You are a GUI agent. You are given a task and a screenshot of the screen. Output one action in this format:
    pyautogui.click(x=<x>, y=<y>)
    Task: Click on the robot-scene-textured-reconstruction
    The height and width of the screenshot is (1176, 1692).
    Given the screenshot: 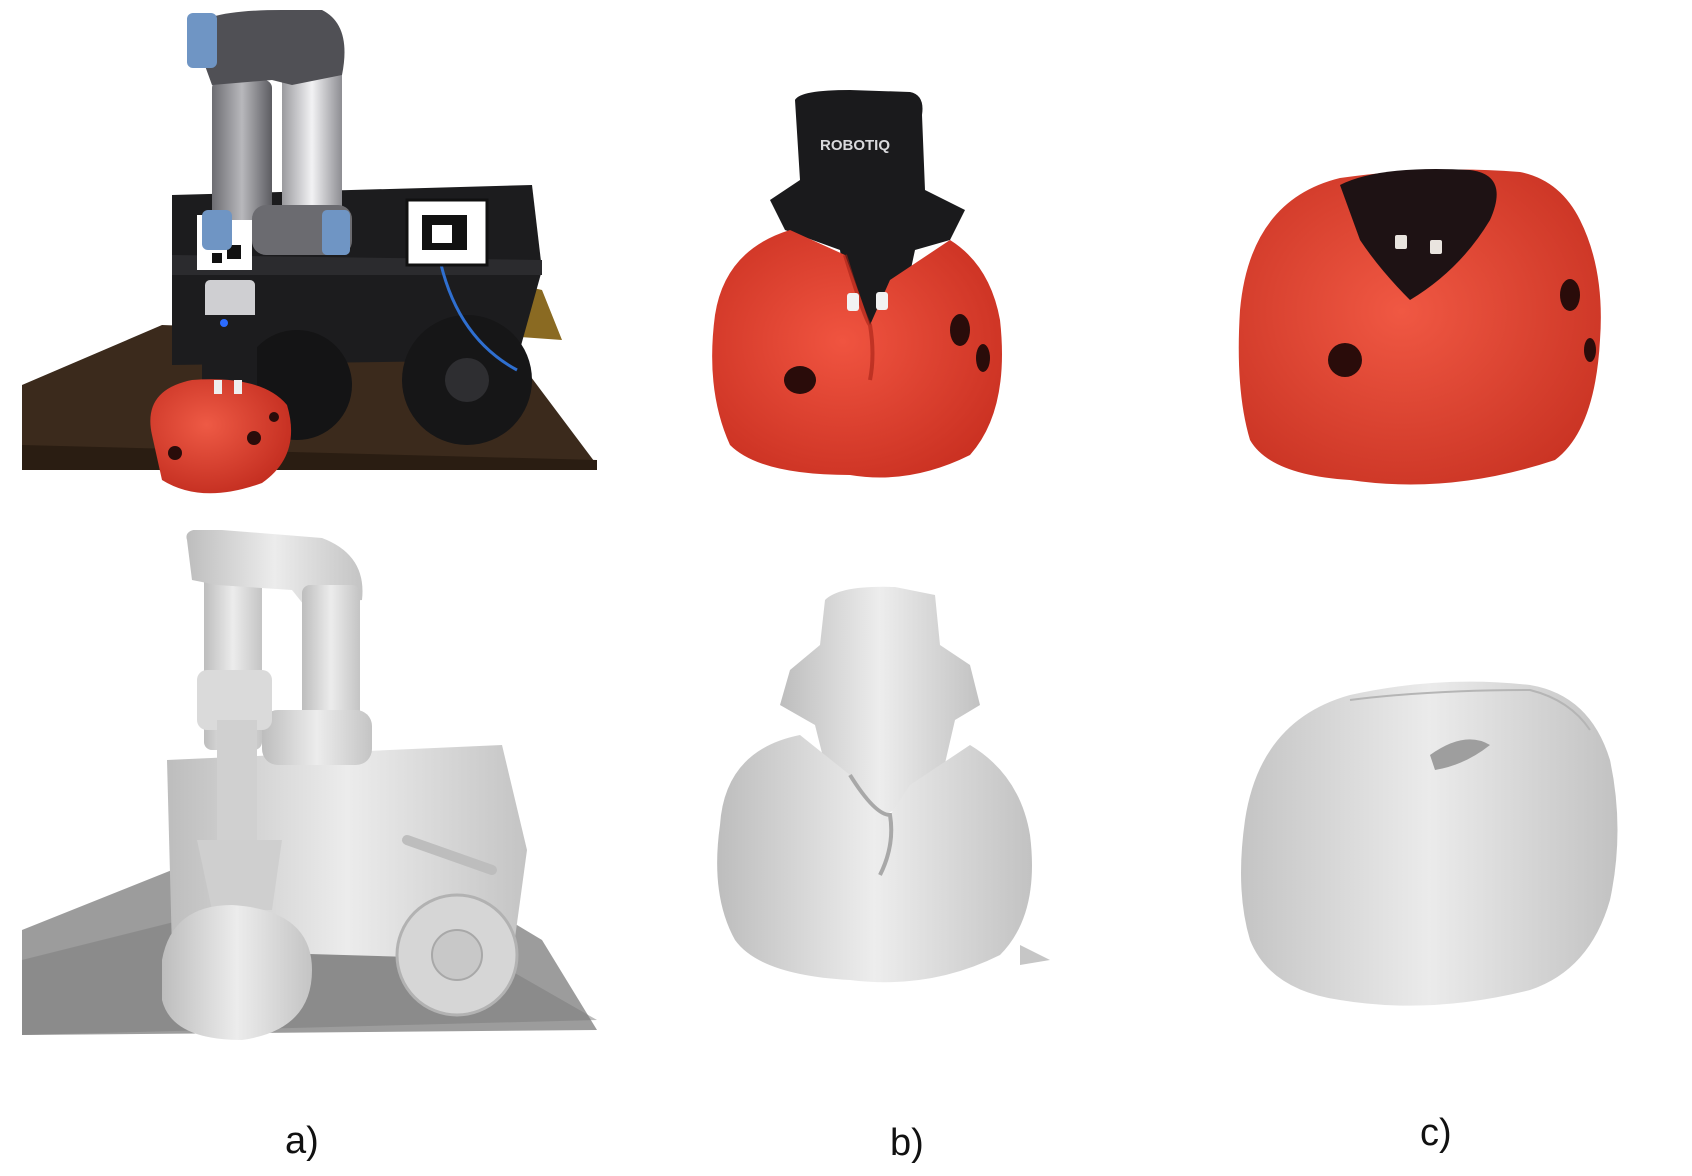 What is the action you would take?
    pyautogui.click(x=309, y=257)
    